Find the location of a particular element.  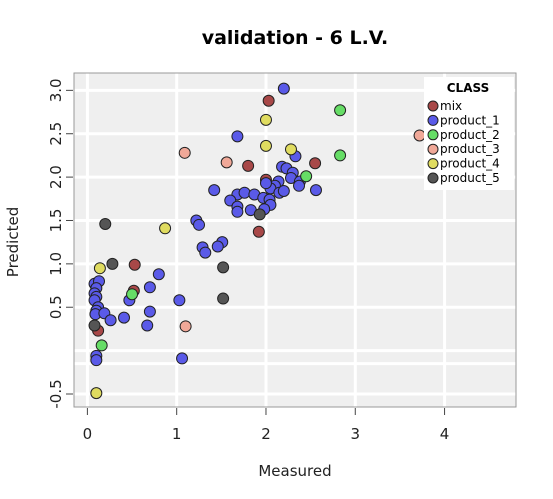

x-tick-label: 2 is located at coordinates (266, 434).